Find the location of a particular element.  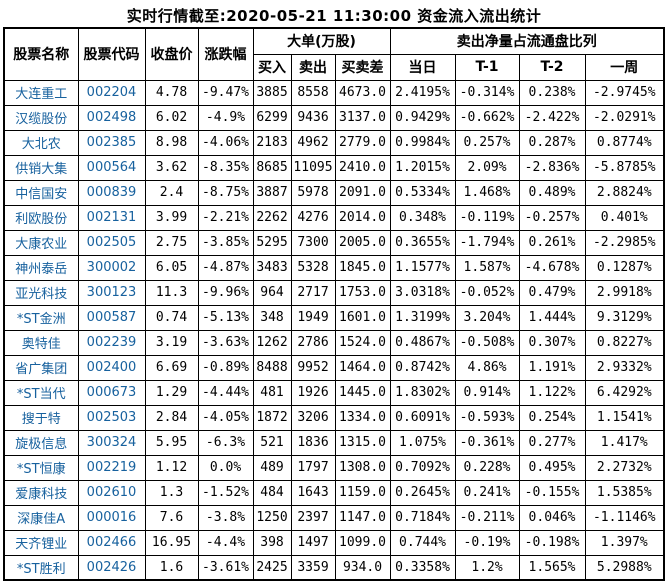

close-price-cell: 11.3 is located at coordinates (171, 292).